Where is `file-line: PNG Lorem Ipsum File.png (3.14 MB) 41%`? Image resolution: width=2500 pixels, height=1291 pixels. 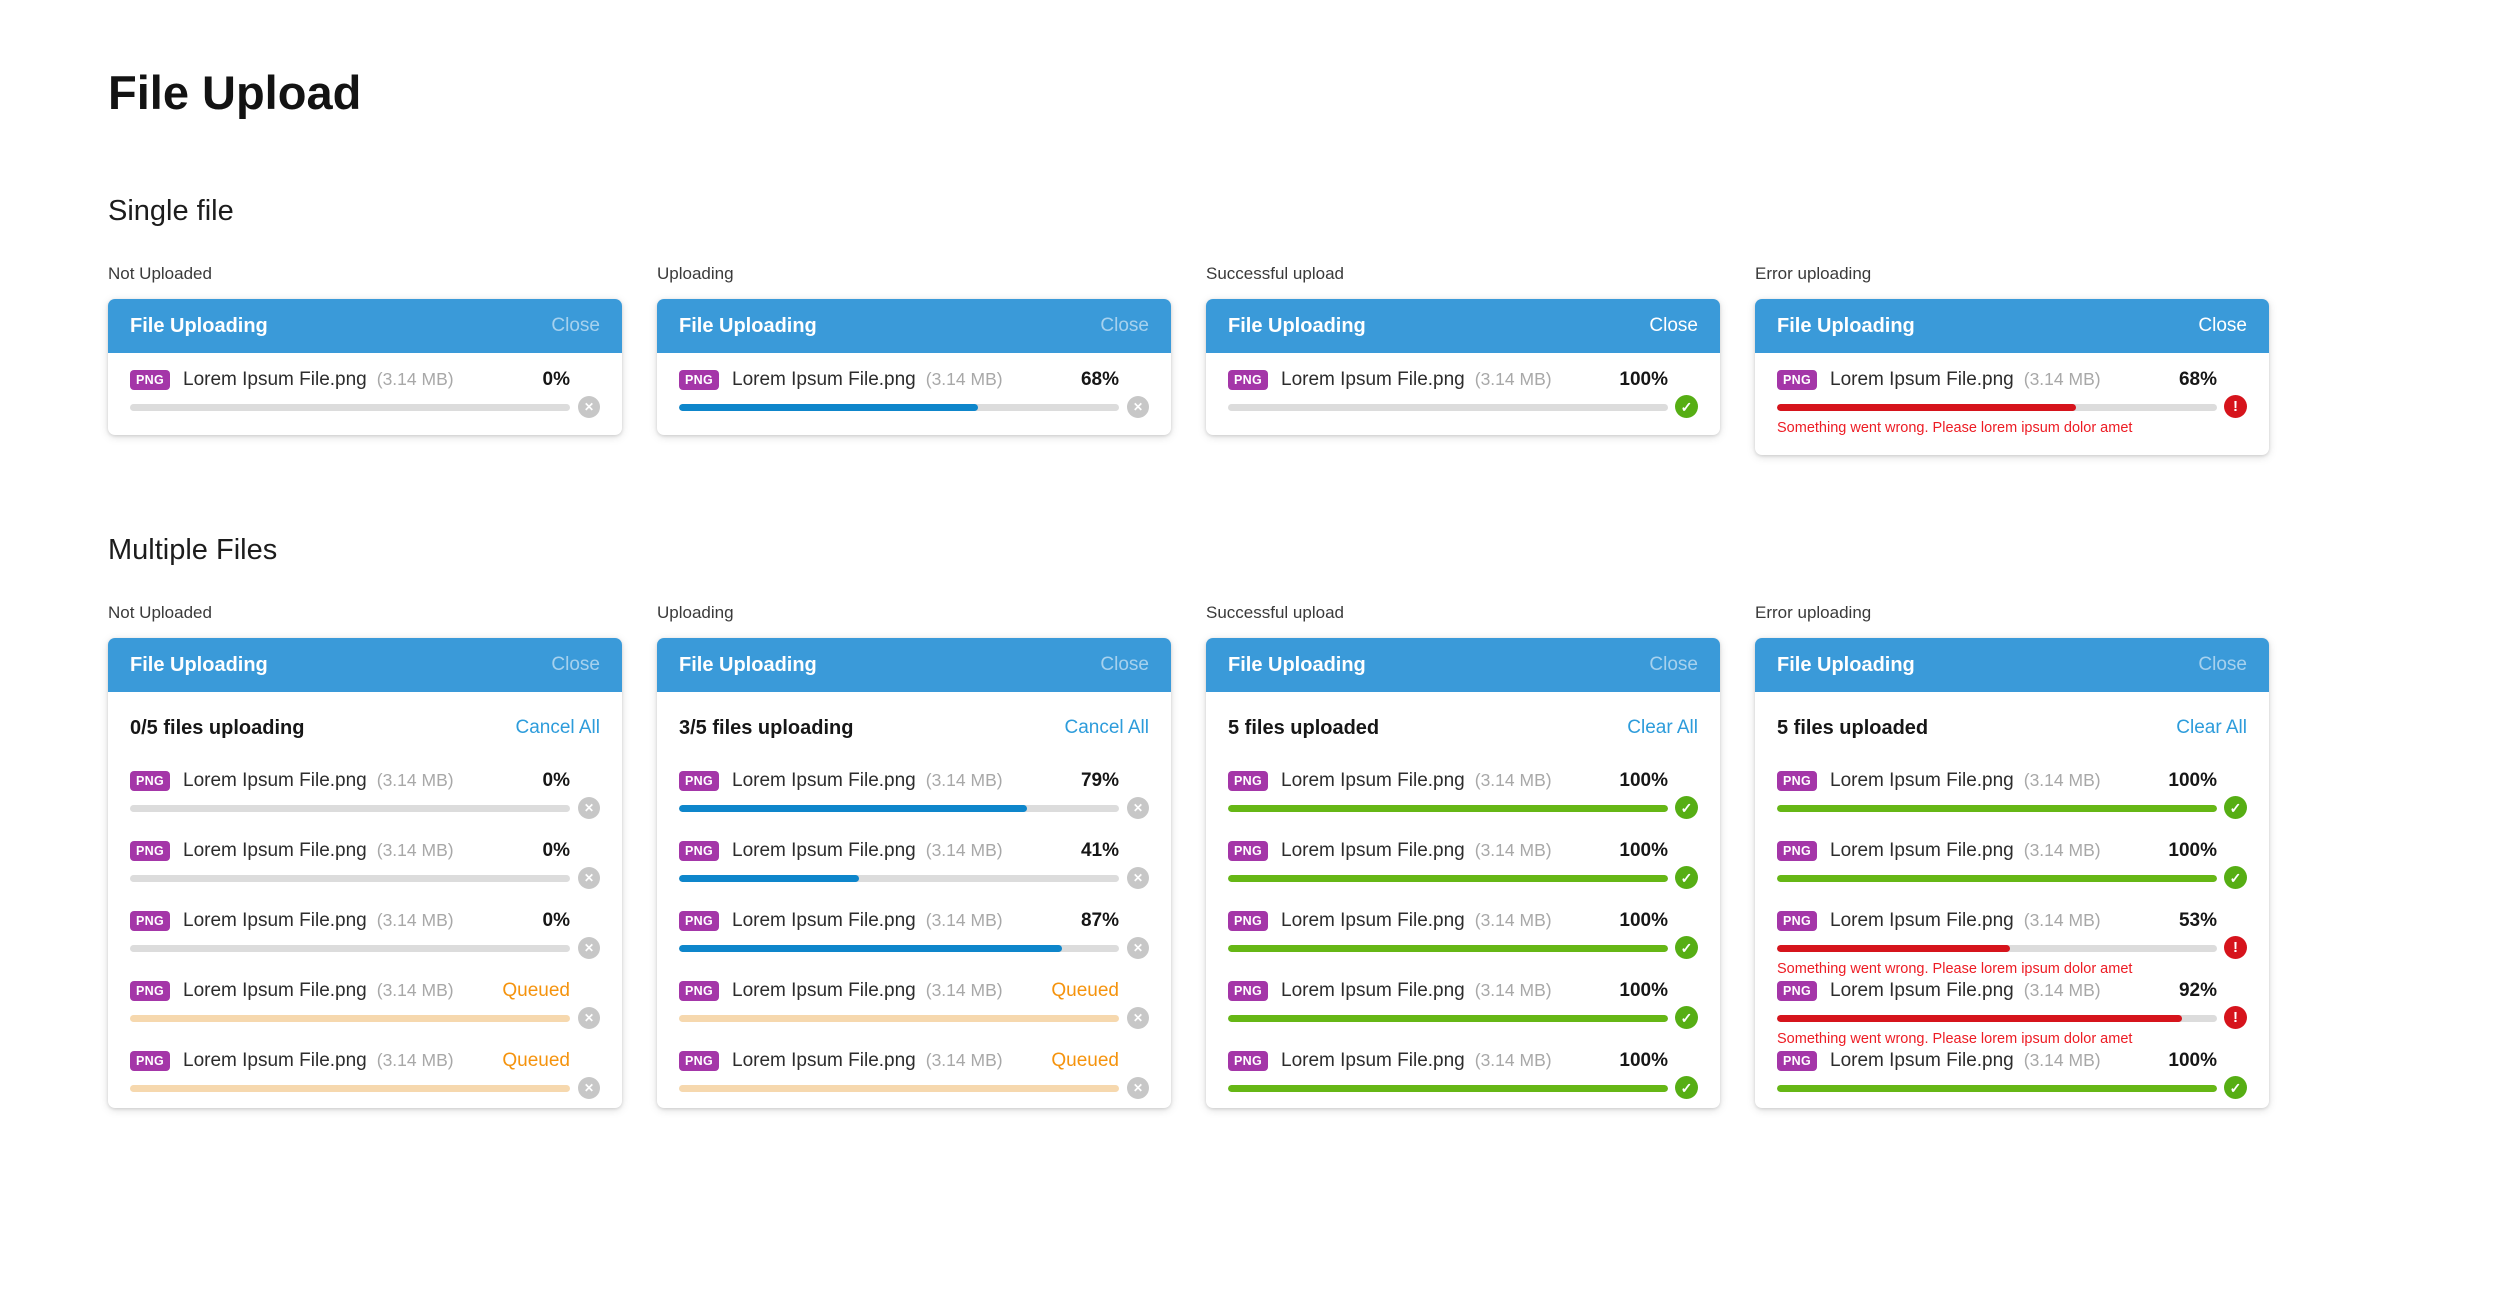 file-line: PNG Lorem Ipsum File.png (3.14 MB) 41% is located at coordinates (899, 850).